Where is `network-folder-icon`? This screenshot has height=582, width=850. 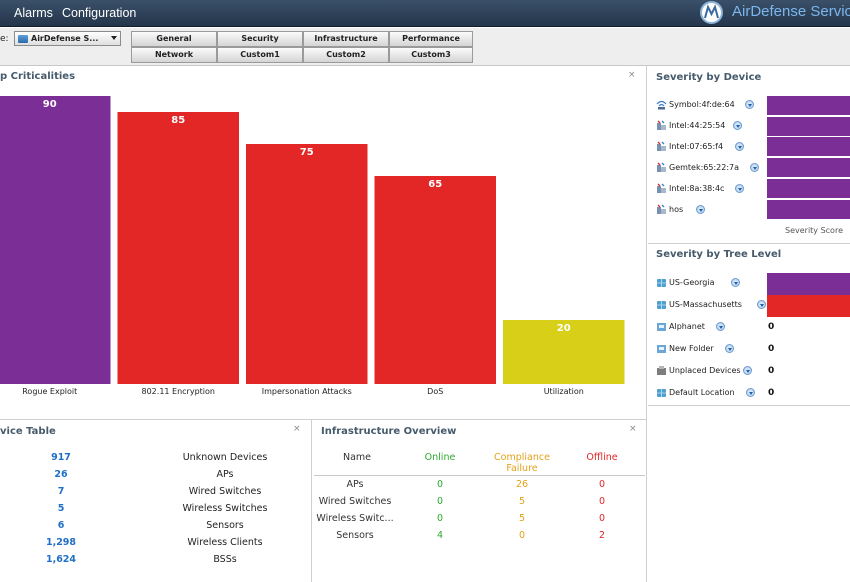 network-folder-icon is located at coordinates (661, 326).